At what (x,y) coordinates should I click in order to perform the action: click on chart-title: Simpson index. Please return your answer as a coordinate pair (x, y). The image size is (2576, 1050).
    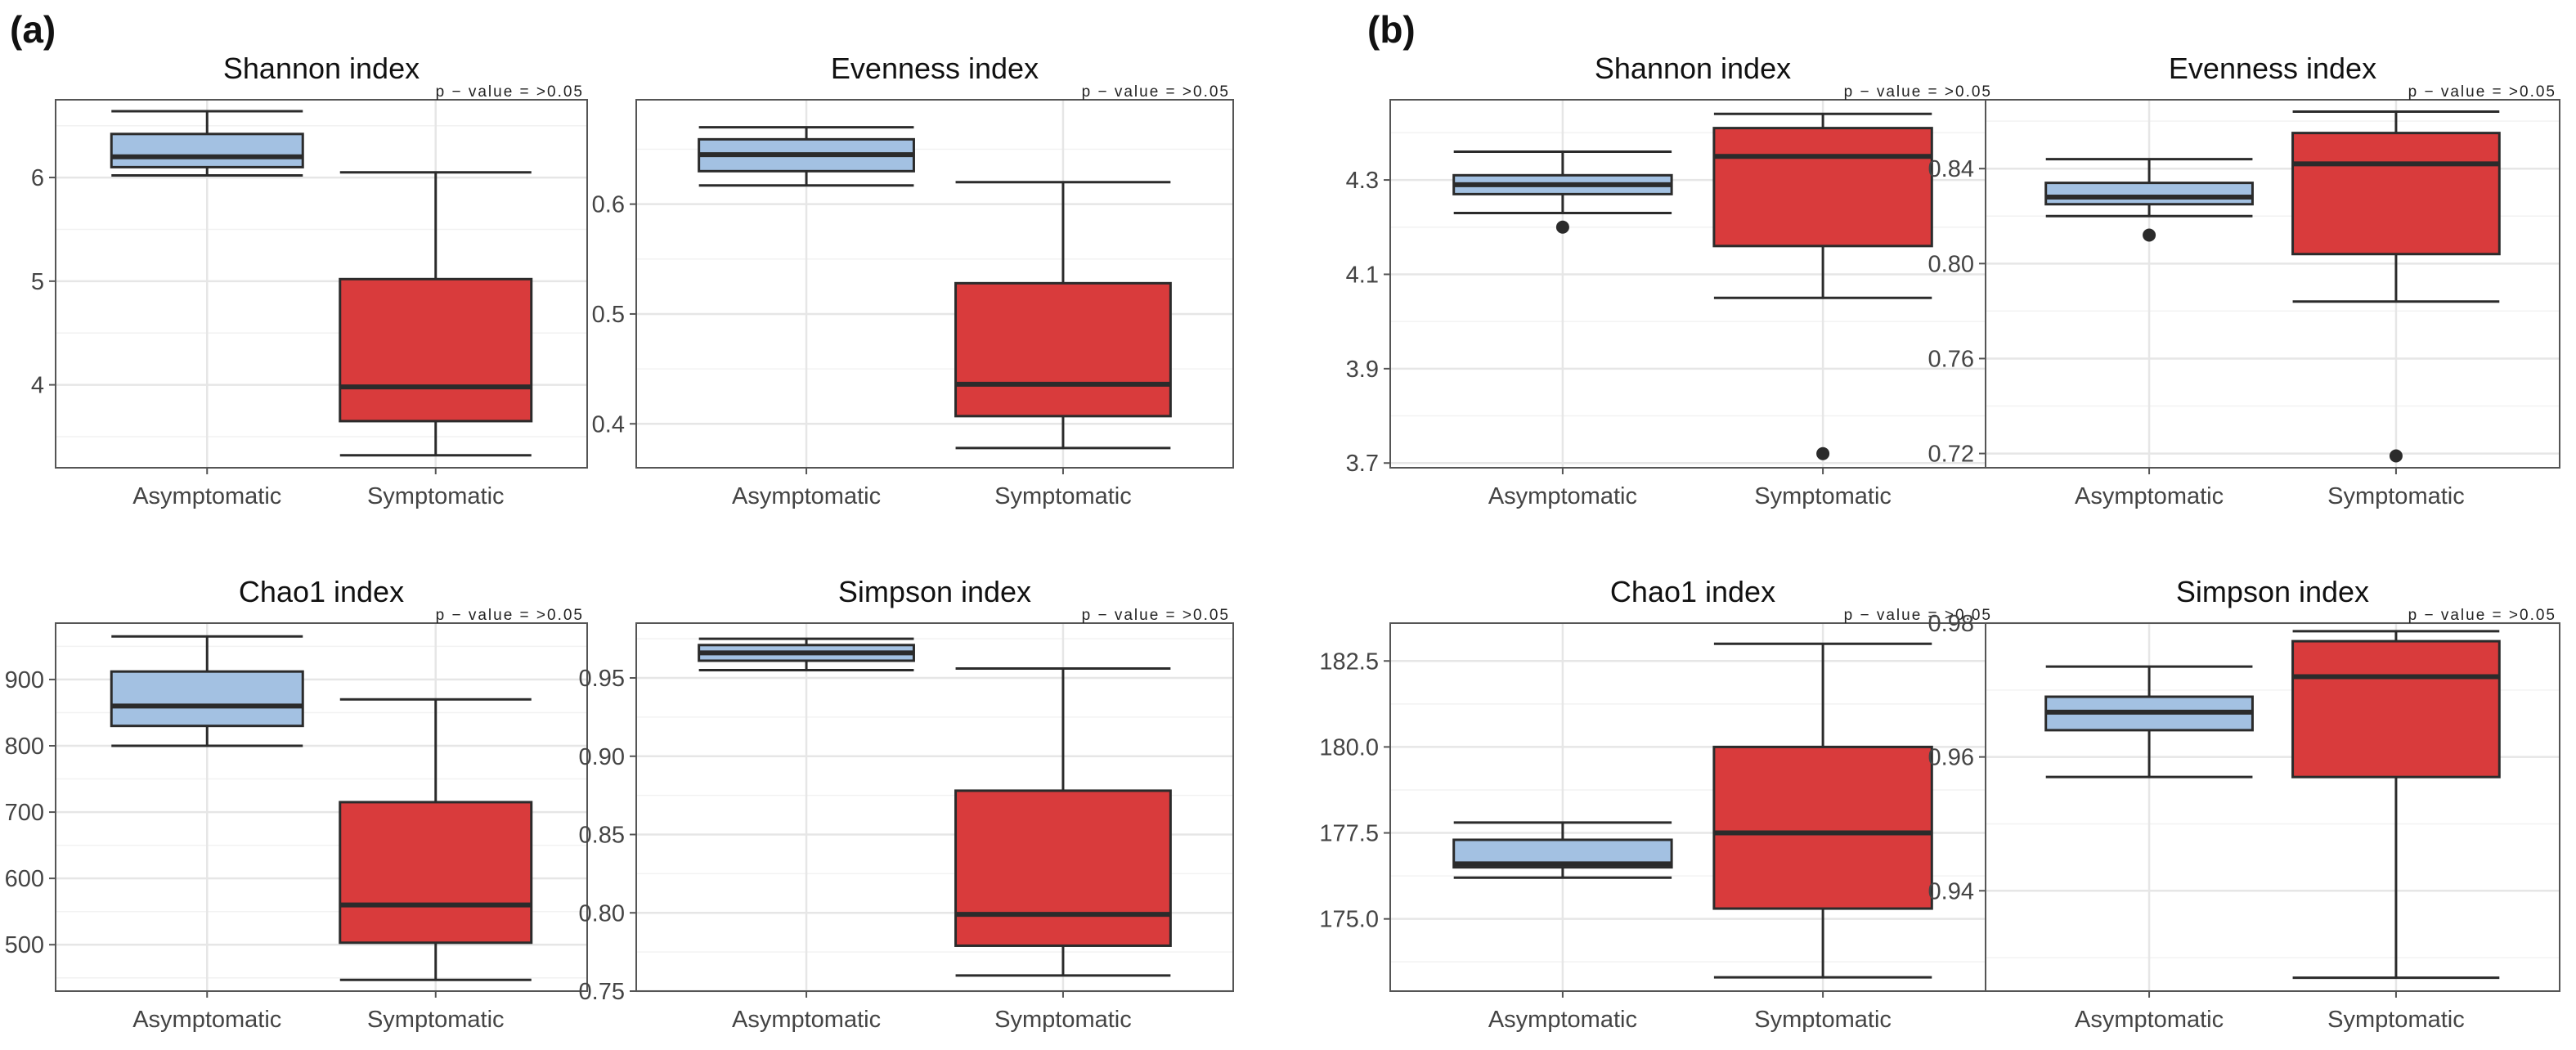
    Looking at the image, I should click on (934, 592).